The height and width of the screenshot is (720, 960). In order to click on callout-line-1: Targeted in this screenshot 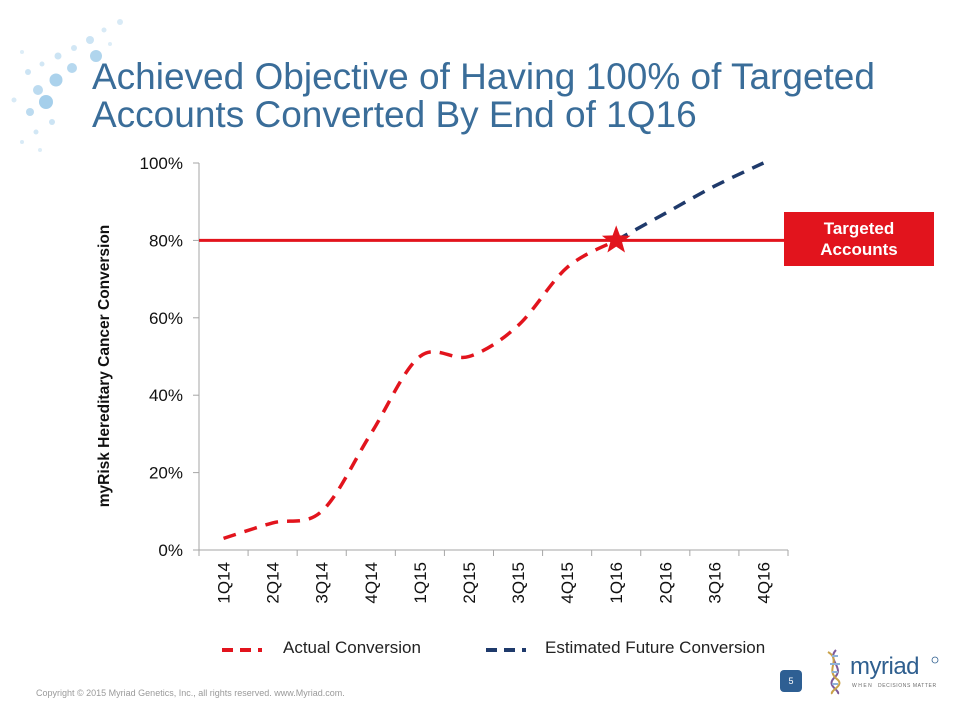, I will do `click(859, 228)`.